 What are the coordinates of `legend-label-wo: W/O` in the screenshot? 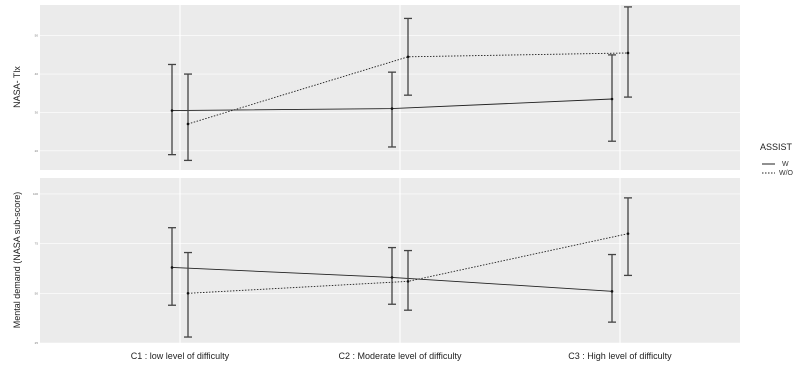 It's located at (786, 173).